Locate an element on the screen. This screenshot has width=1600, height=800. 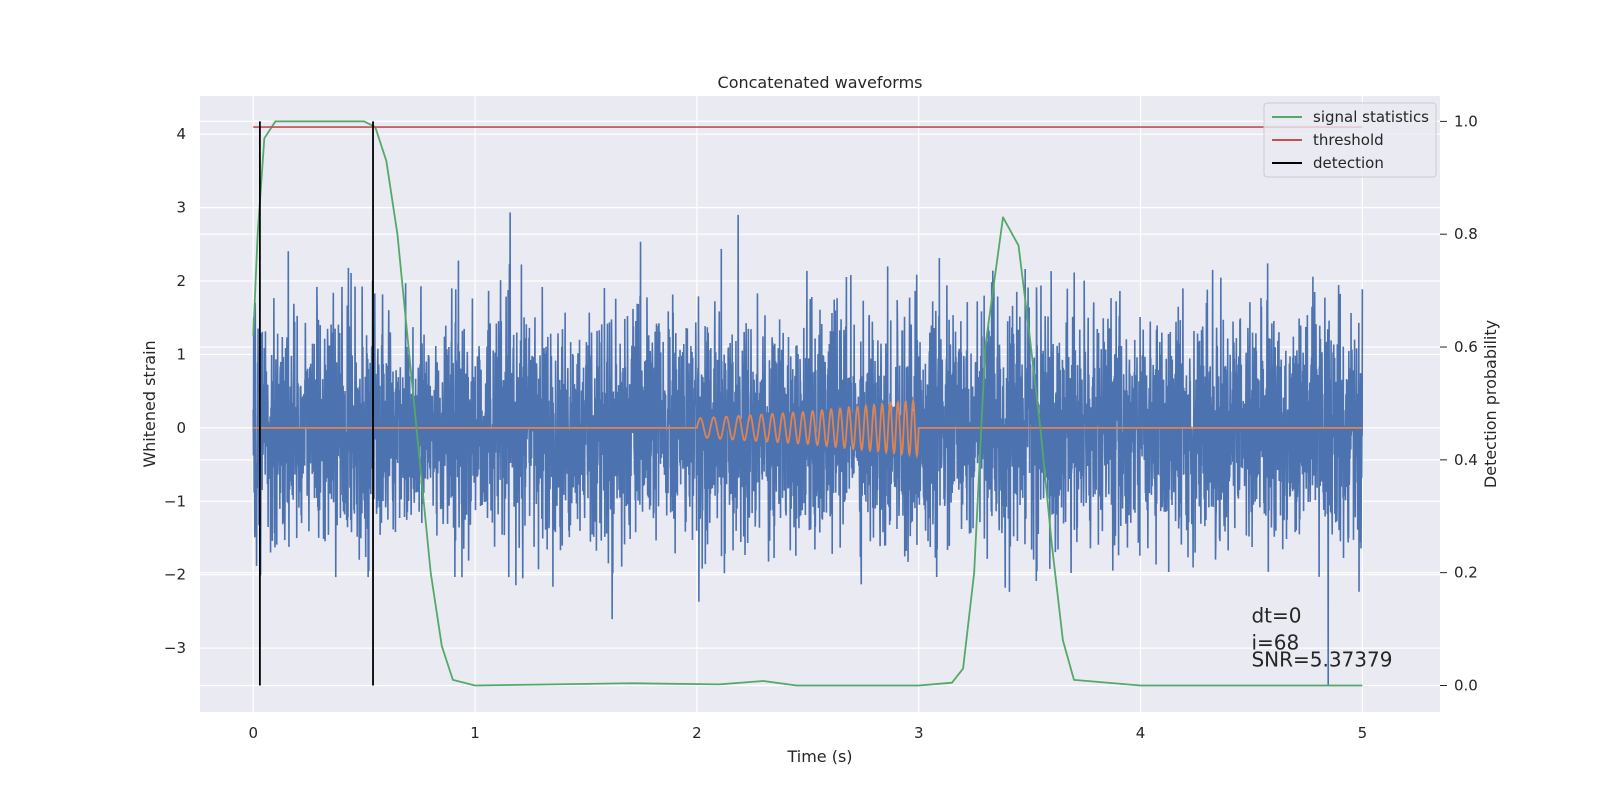
y2-tick-label: 1.0 is located at coordinates (1466, 121).